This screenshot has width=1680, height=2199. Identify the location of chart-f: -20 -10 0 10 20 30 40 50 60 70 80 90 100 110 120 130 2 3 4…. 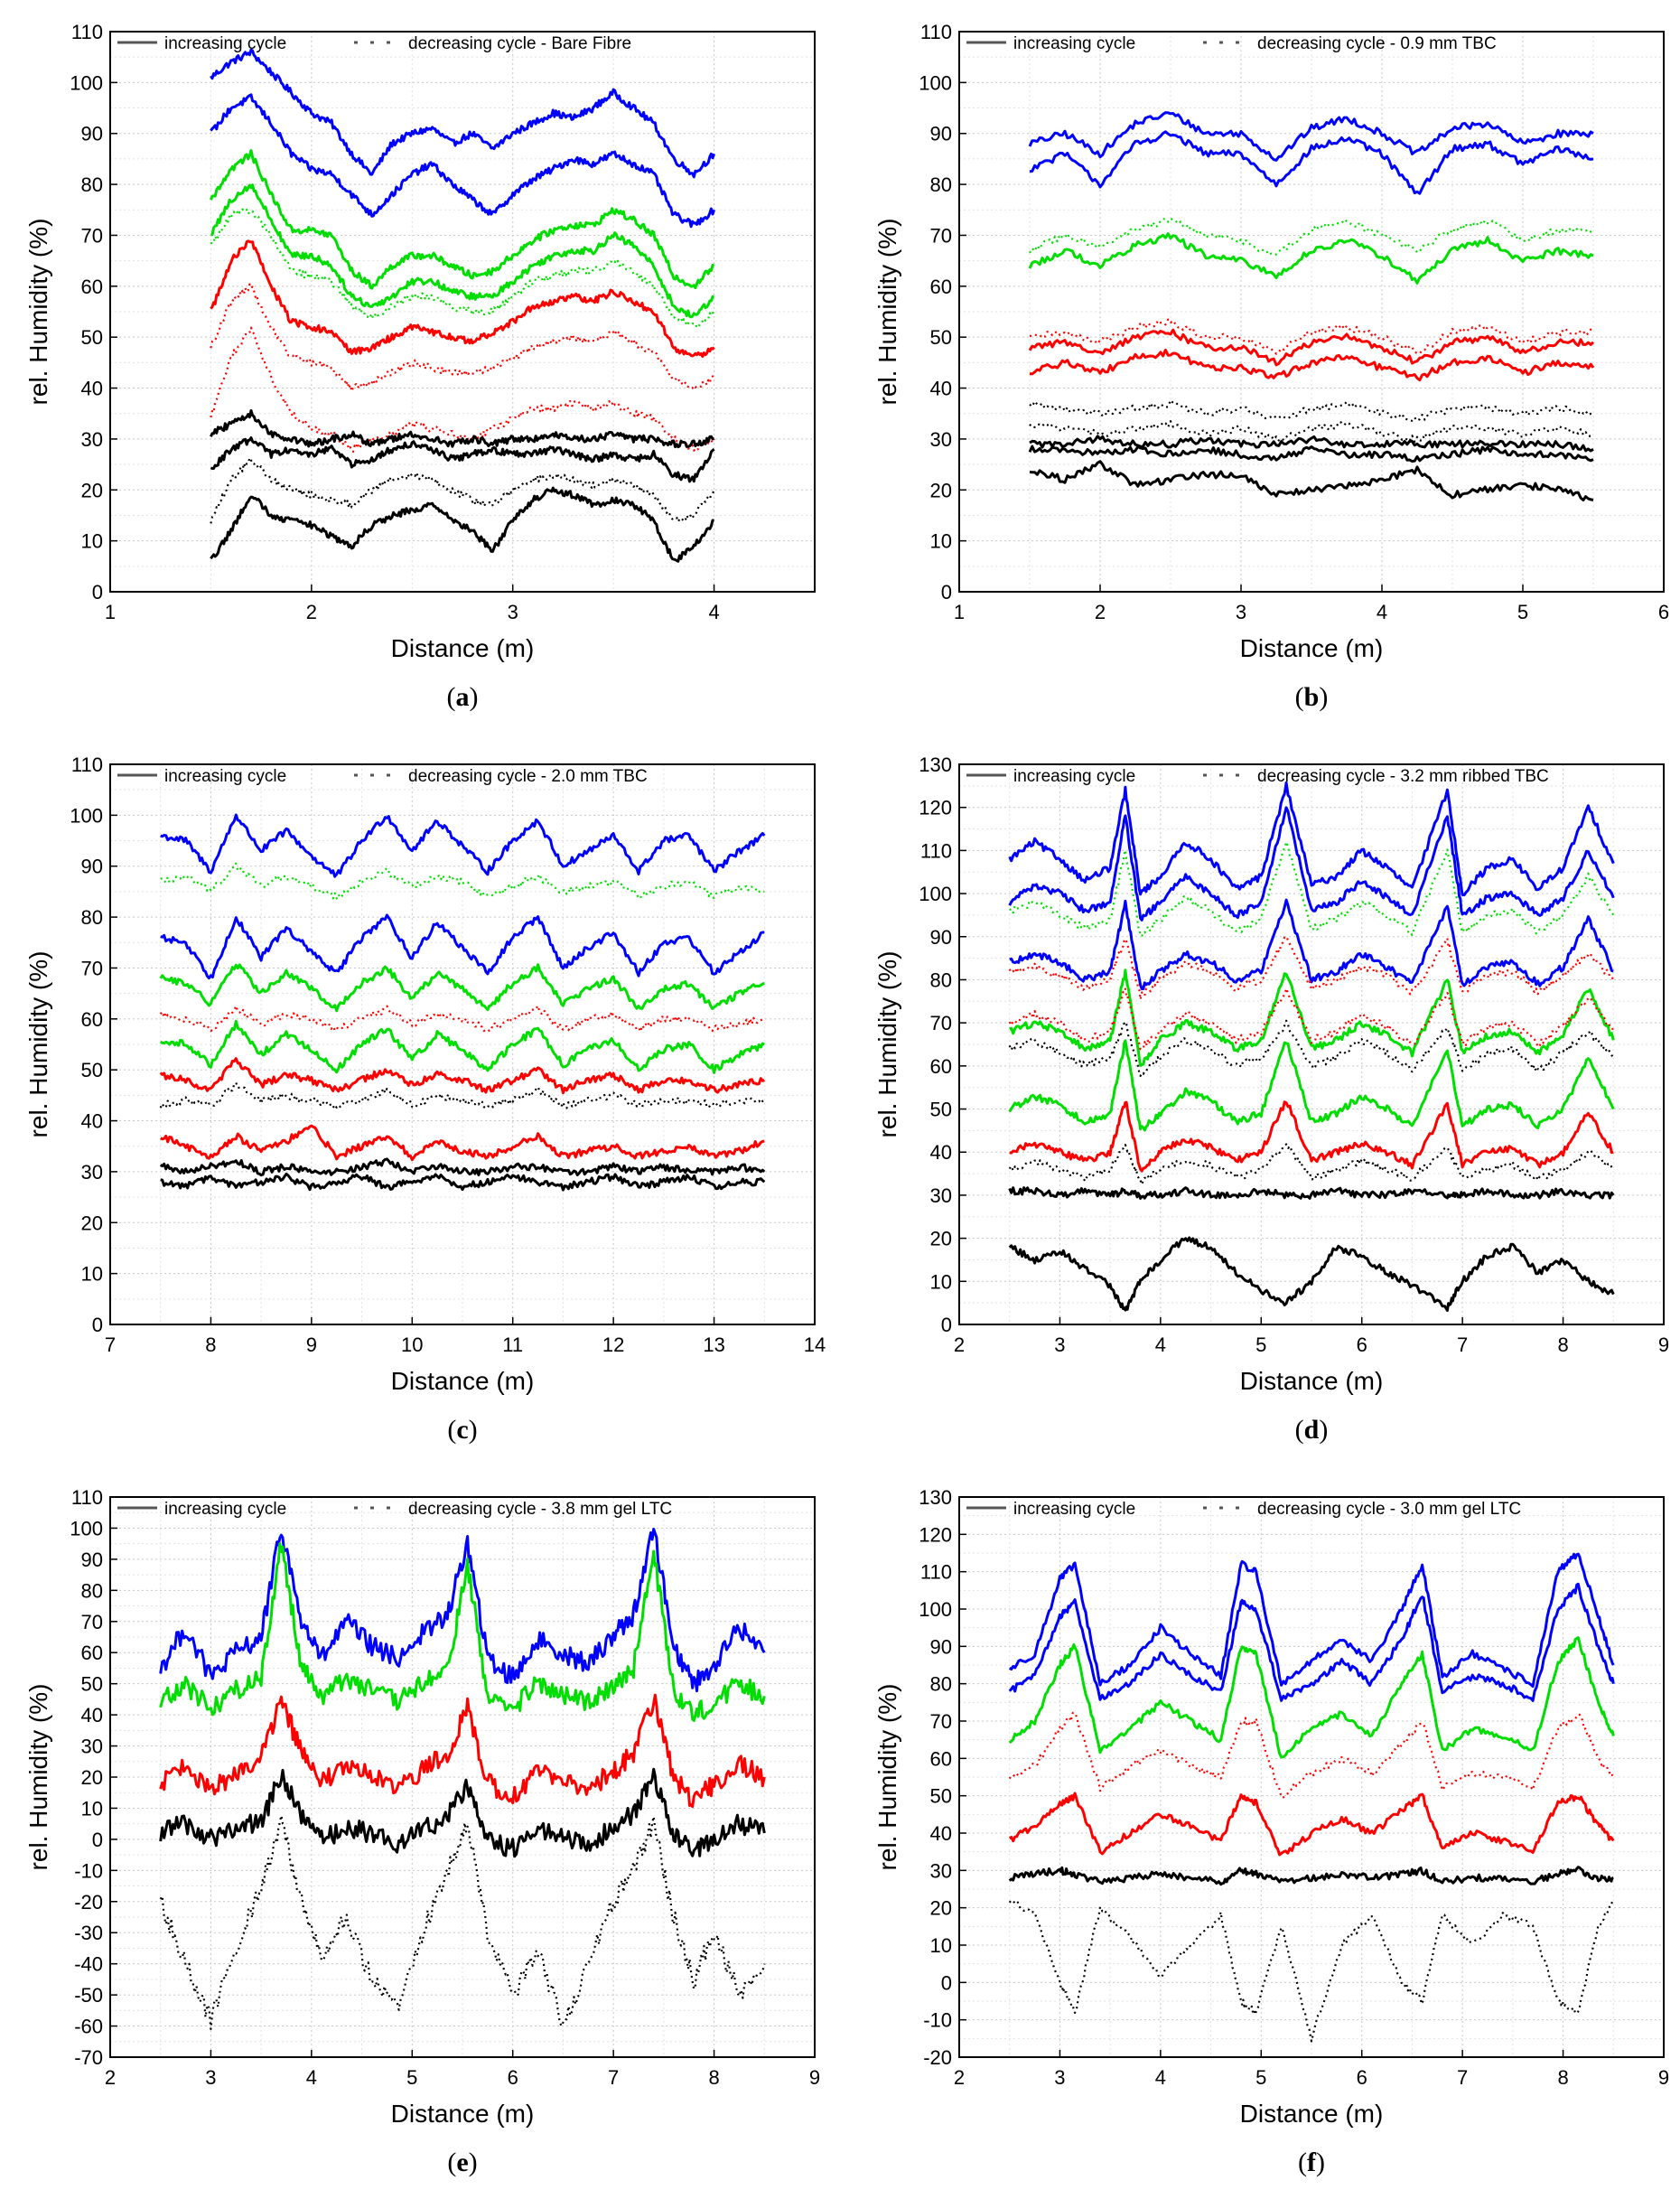
(1271, 1807).